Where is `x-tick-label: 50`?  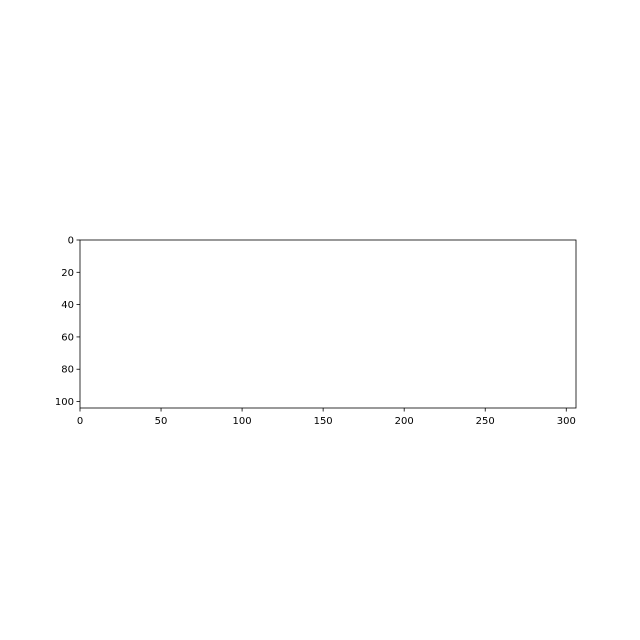
x-tick-label: 50 is located at coordinates (161, 421).